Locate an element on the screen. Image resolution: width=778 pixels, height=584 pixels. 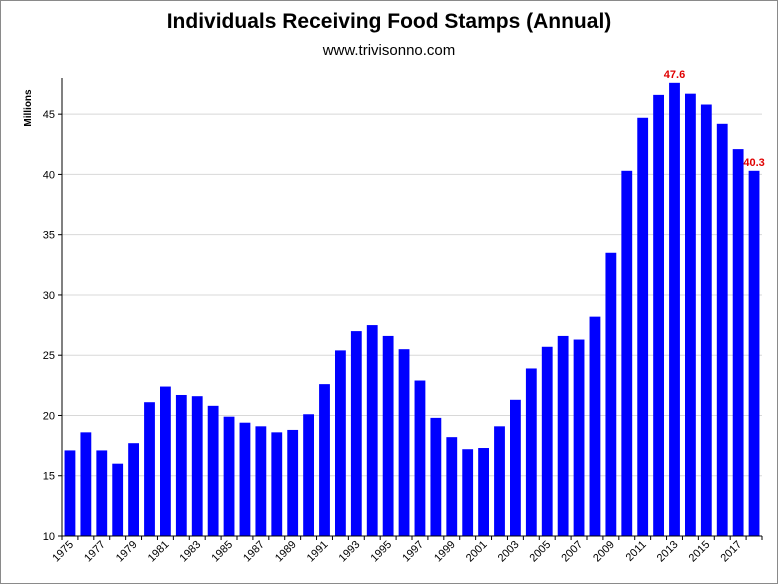
bar-1992 is located at coordinates (340, 443).